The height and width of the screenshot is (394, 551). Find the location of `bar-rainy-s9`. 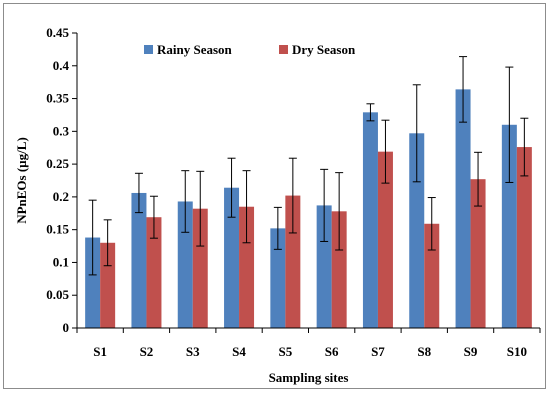

bar-rainy-s9 is located at coordinates (463, 208).